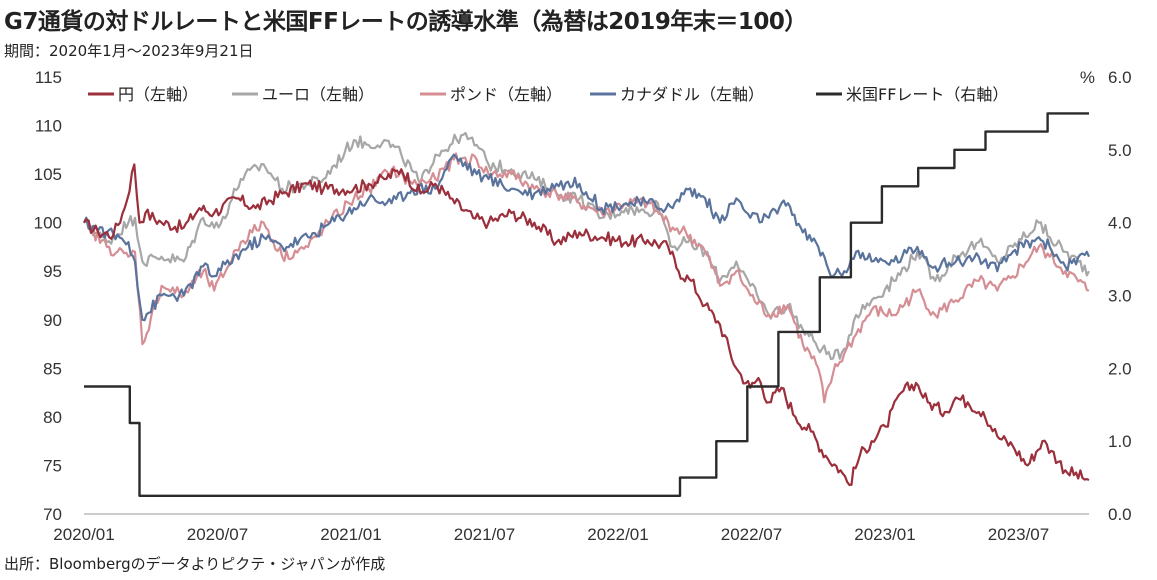 This screenshot has width=1157, height=580. Describe the element at coordinates (884, 534) in the screenshot. I see `x-axis-tick-label: 2023/01` at that location.